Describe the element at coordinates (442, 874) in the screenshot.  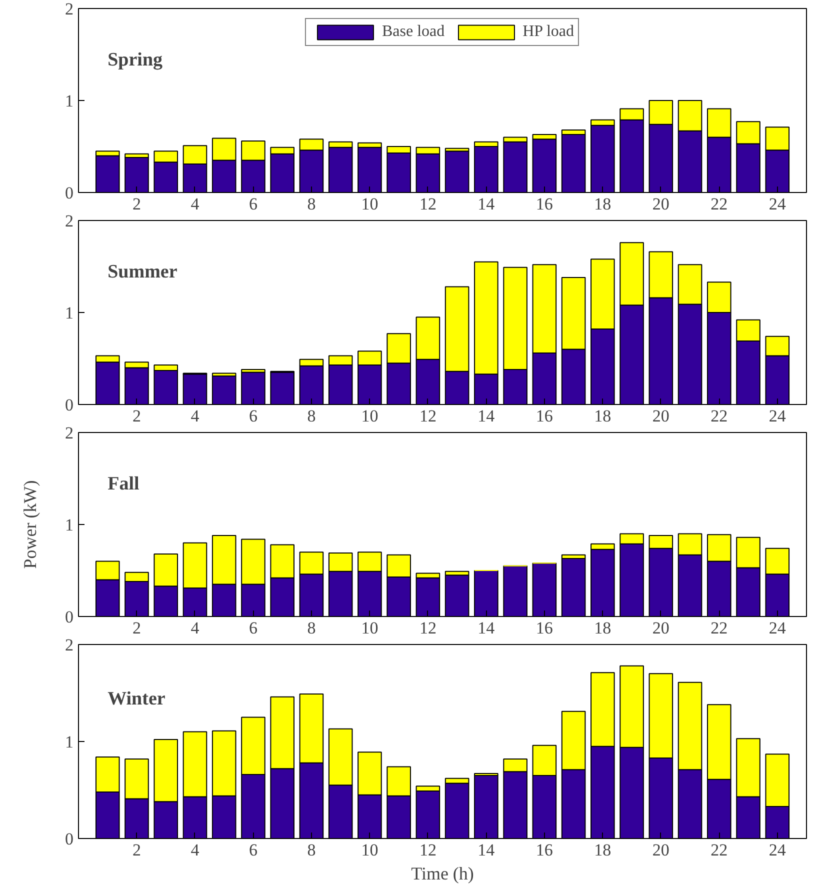
I see `x-axis-title: Time (h)` at that location.